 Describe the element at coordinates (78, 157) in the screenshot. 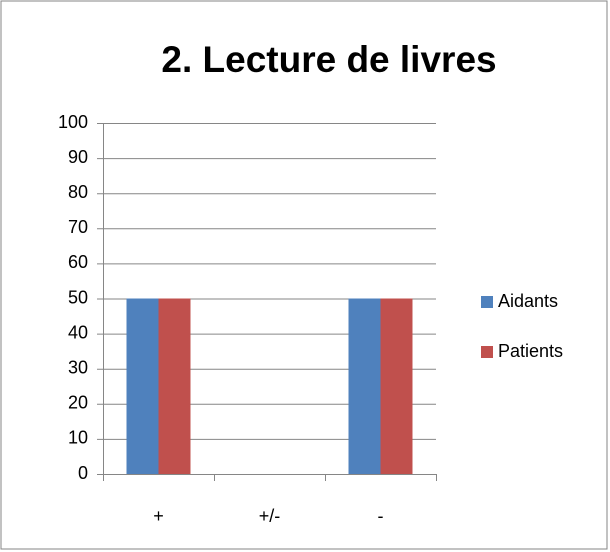

I see `y-tick-label: 90` at that location.